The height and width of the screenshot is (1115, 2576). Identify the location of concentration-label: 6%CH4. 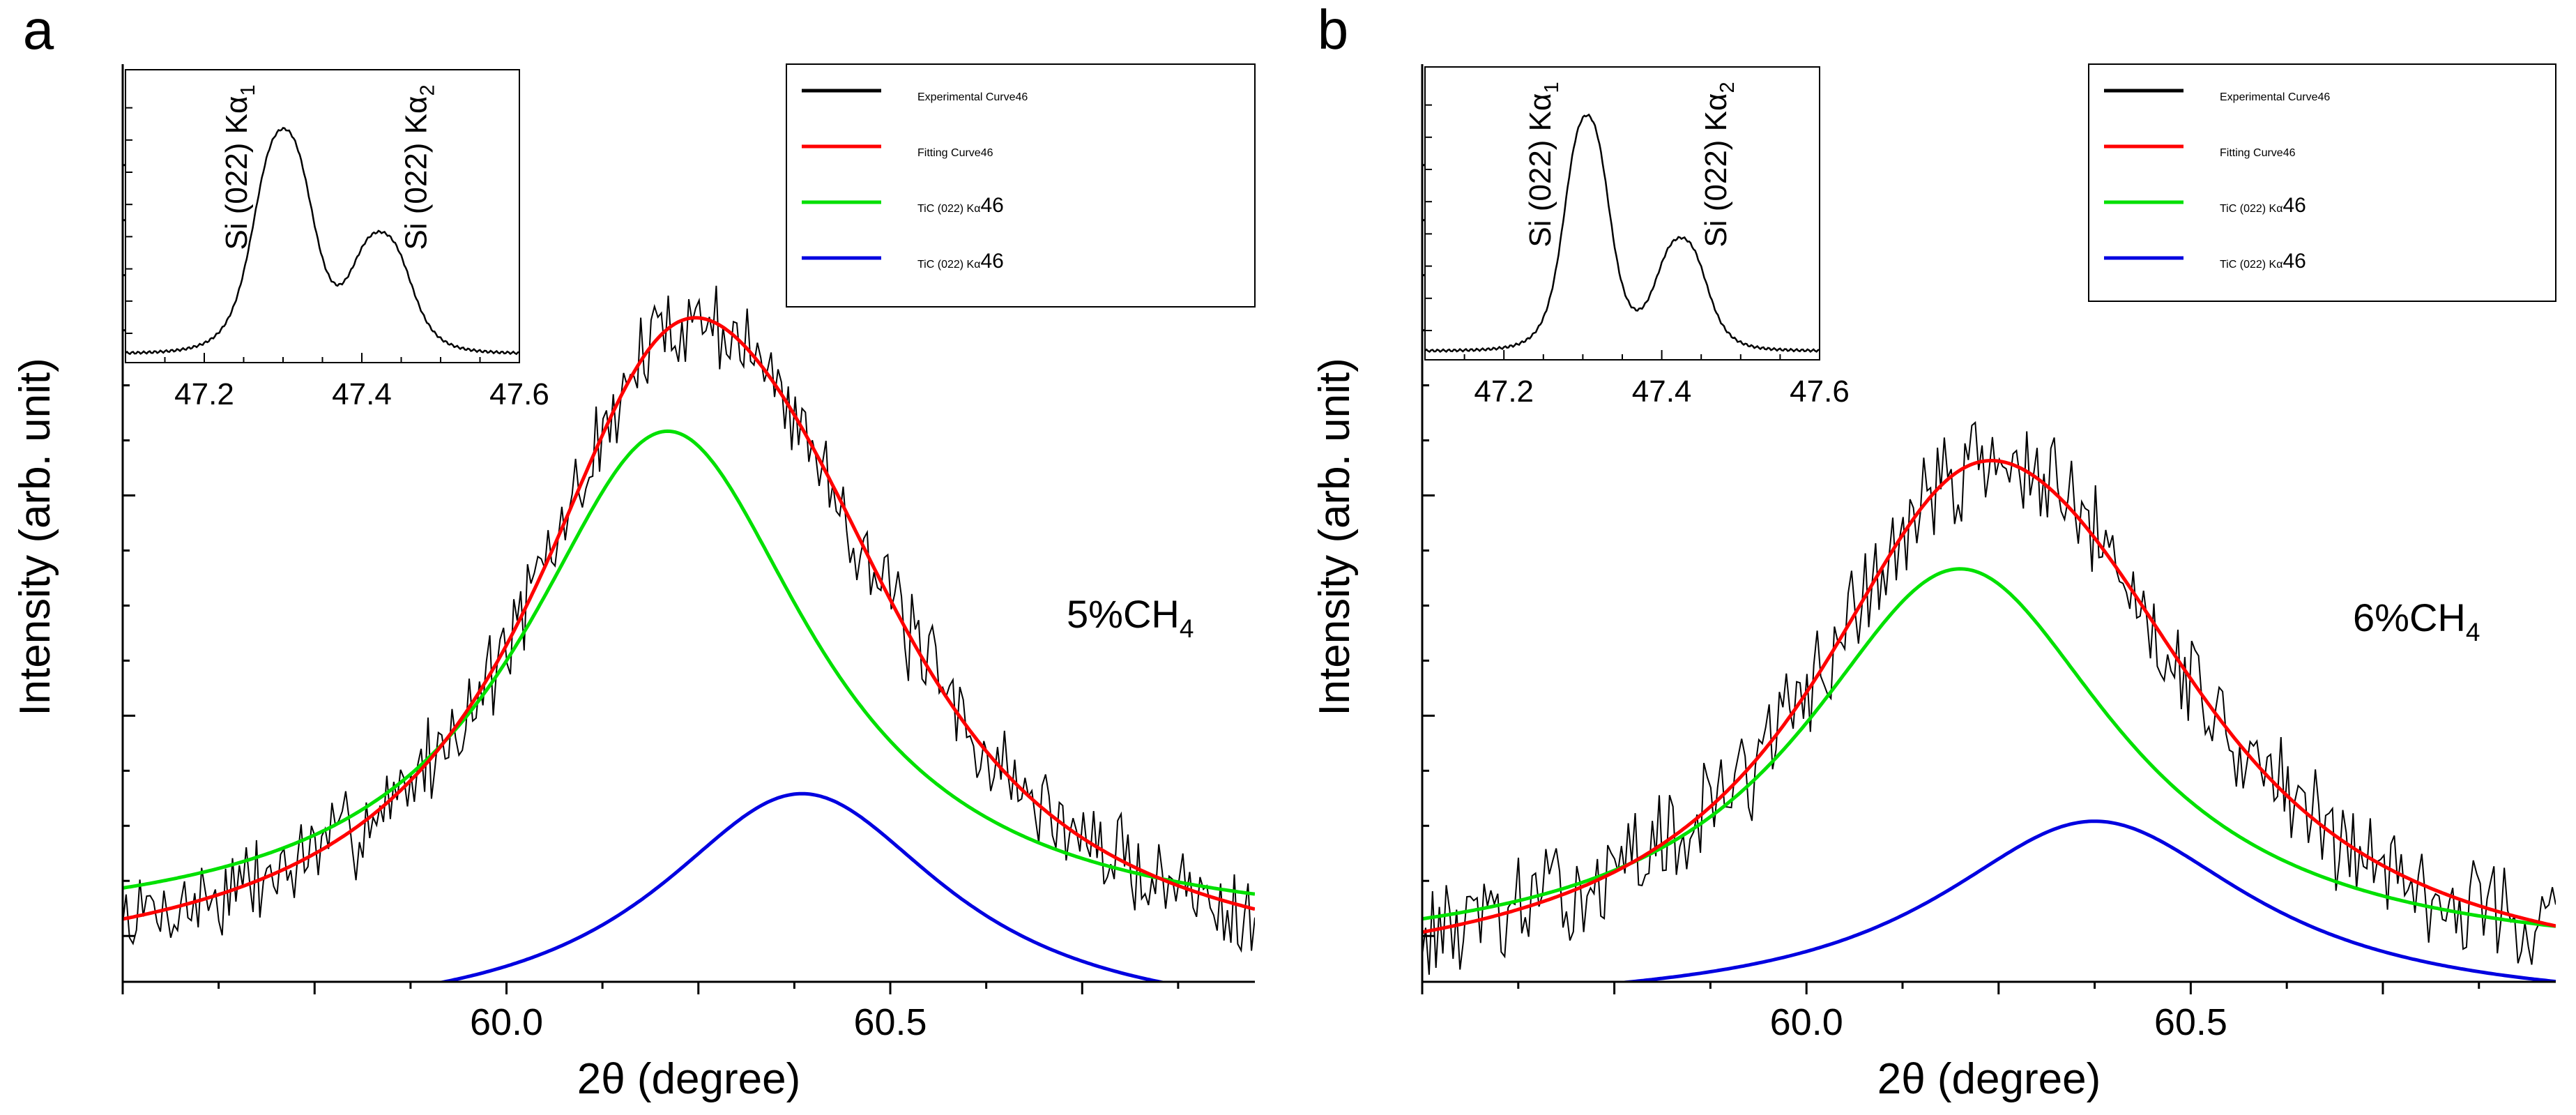
(2416, 621).